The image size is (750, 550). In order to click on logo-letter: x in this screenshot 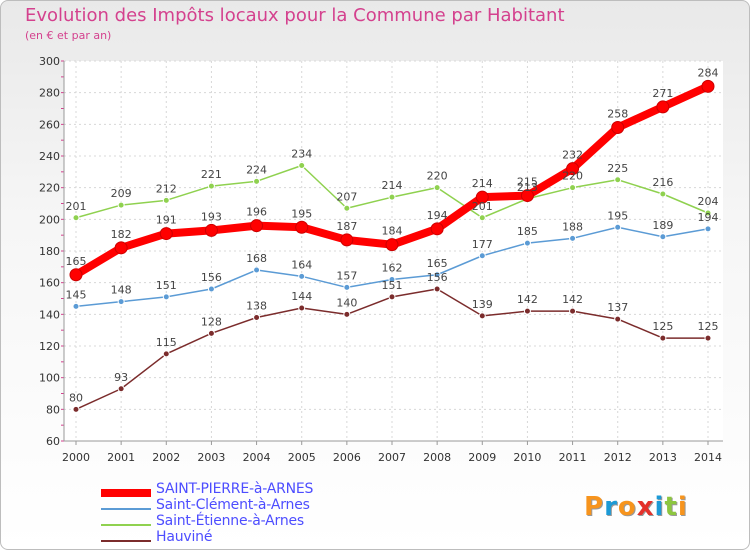, I will do `click(645, 507)`.